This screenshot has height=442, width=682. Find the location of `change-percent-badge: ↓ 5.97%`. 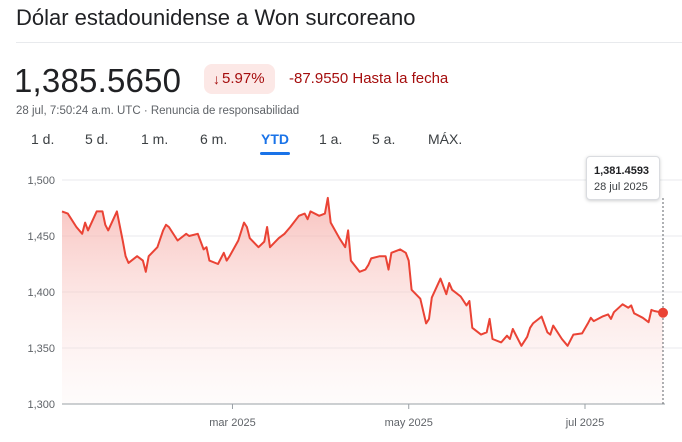

change-percent-badge: ↓ 5.97% is located at coordinates (239, 79).